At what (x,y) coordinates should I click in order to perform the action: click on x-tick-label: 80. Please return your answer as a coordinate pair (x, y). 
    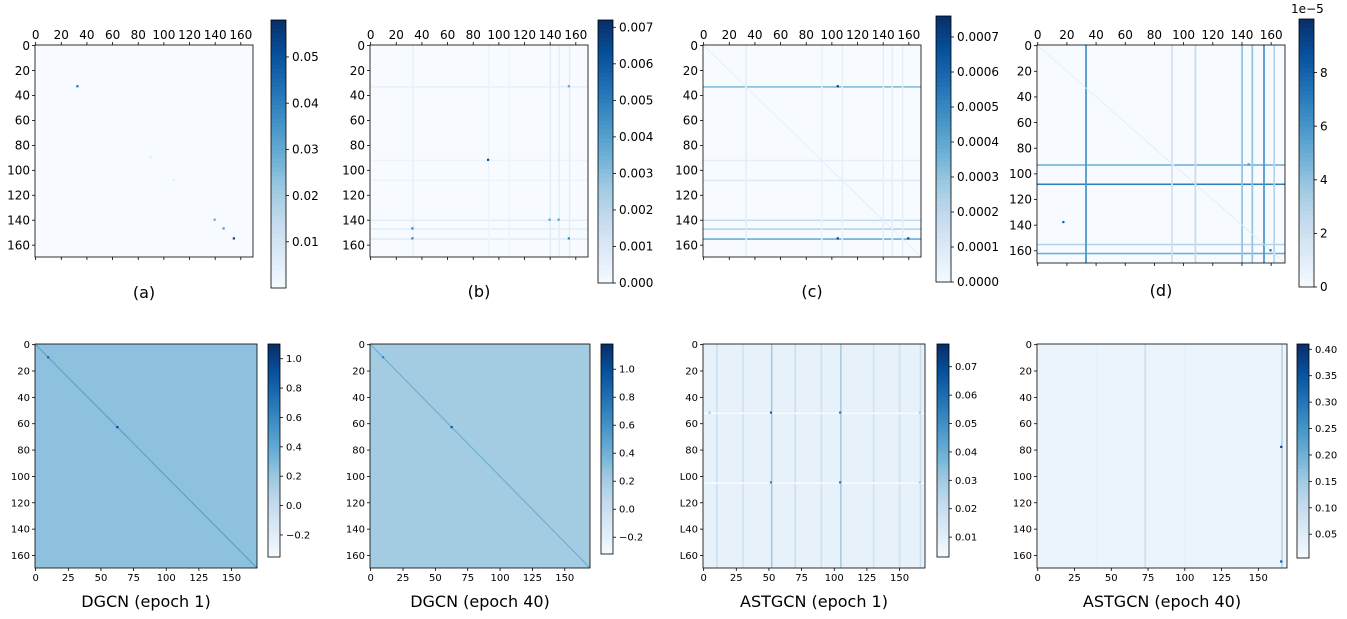
    Looking at the image, I should click on (1154, 35).